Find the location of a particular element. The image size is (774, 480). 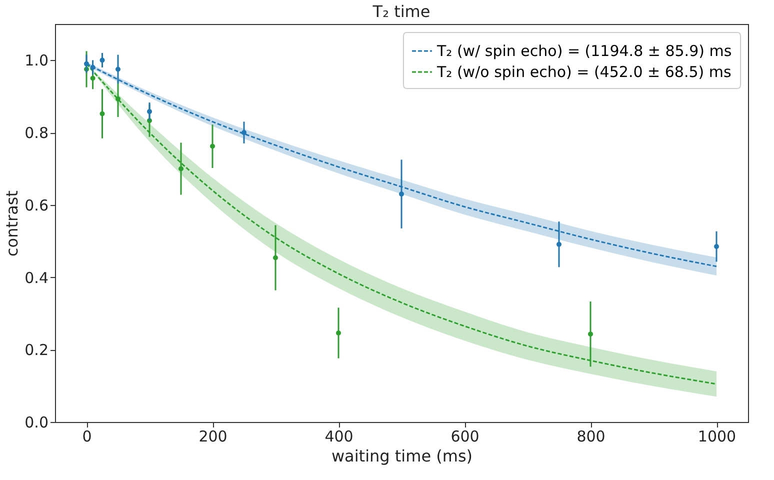

y-tick-label: 0.2 is located at coordinates (36, 350).